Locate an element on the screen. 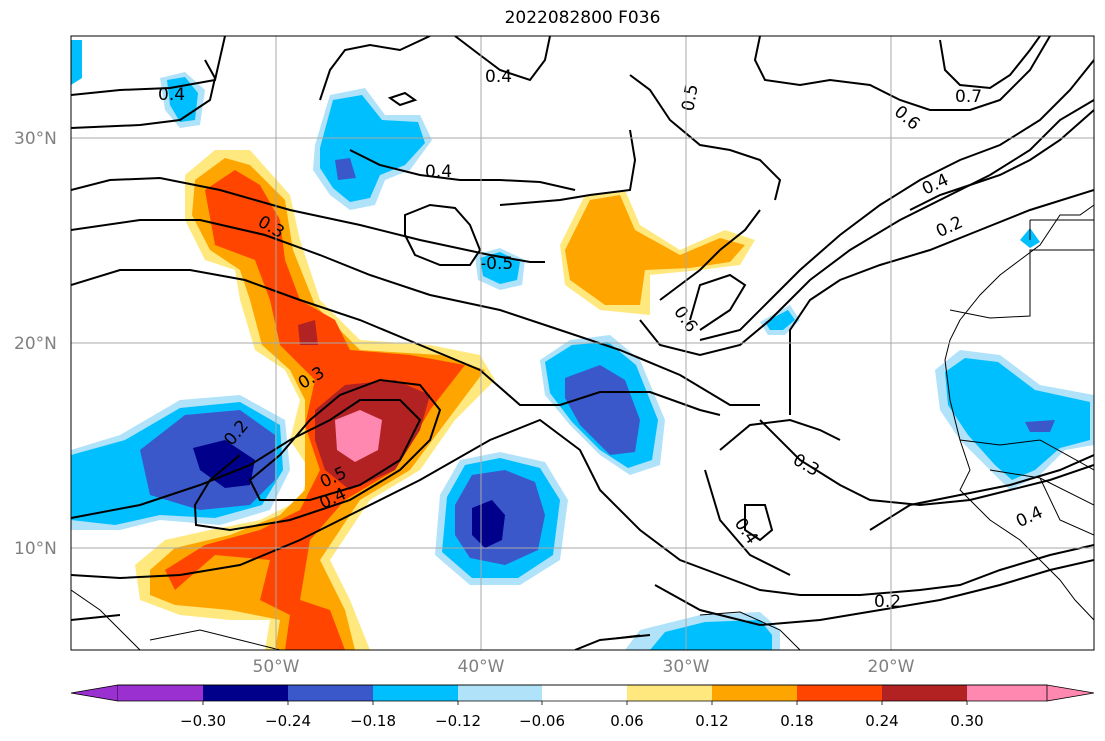  contour-label: 0.5 is located at coordinates (690, 98).